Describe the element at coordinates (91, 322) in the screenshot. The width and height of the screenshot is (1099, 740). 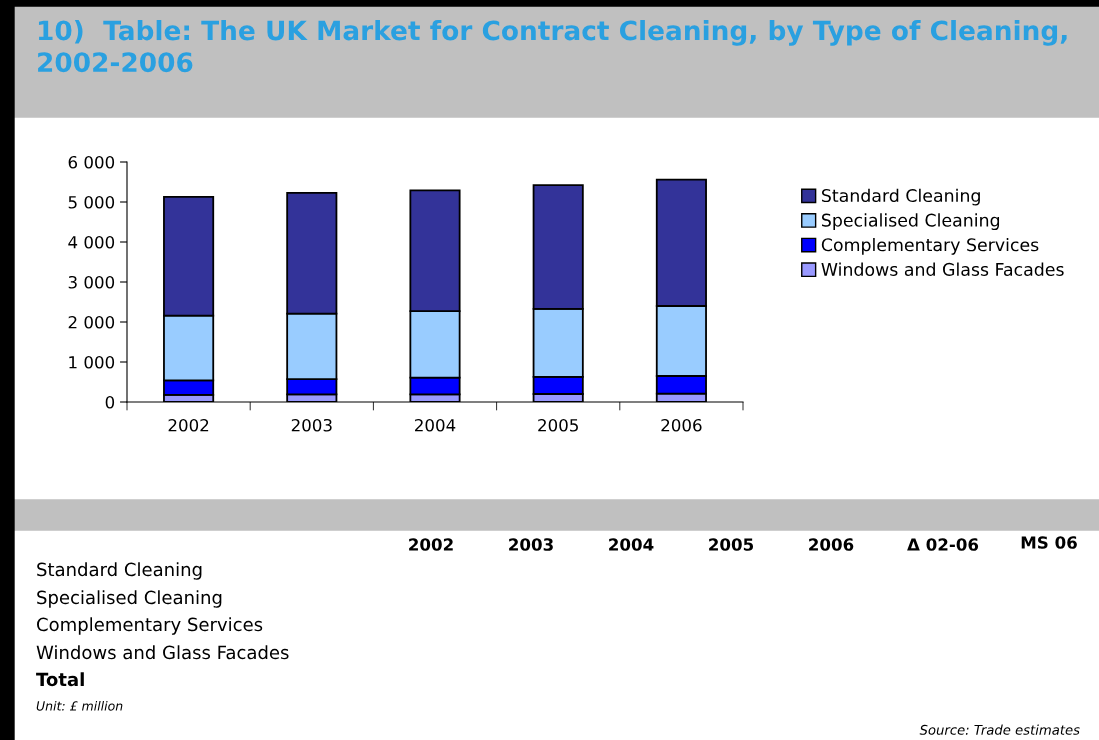
I see `y-tick-label: 2 000` at that location.